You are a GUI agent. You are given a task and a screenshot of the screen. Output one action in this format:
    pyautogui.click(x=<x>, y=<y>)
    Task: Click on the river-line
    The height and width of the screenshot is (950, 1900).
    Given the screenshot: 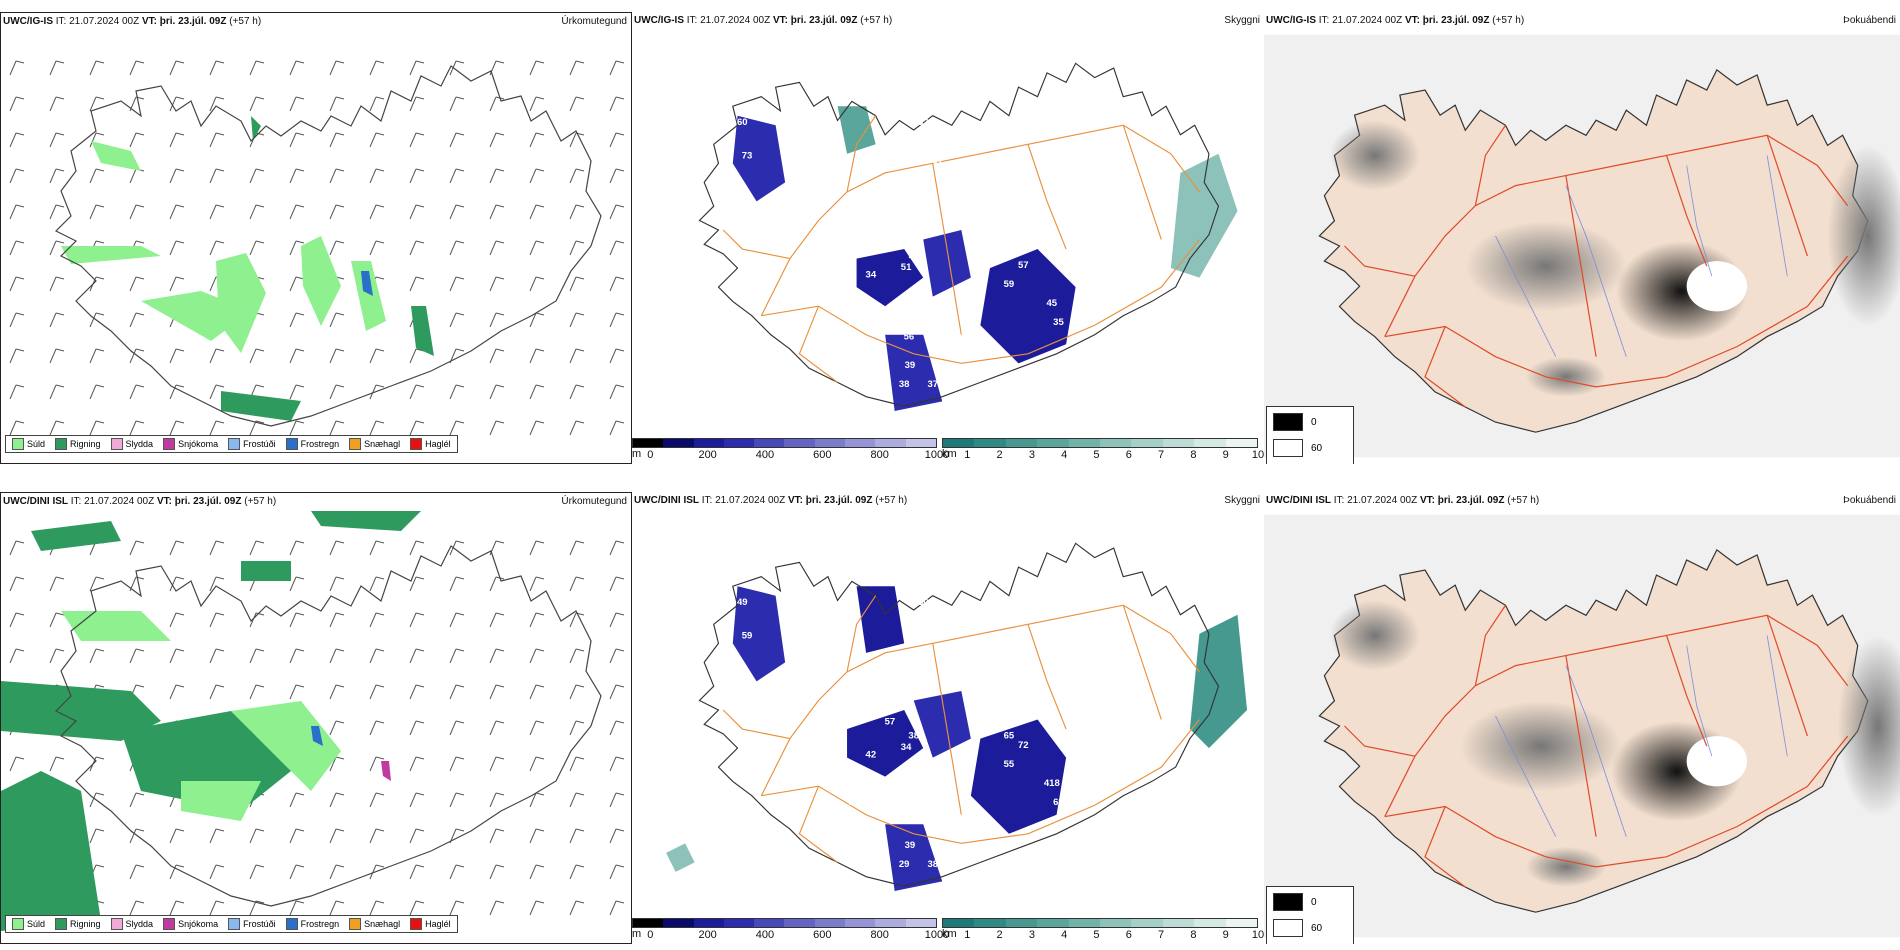 What is the action you would take?
    pyautogui.click(x=1526, y=296)
    